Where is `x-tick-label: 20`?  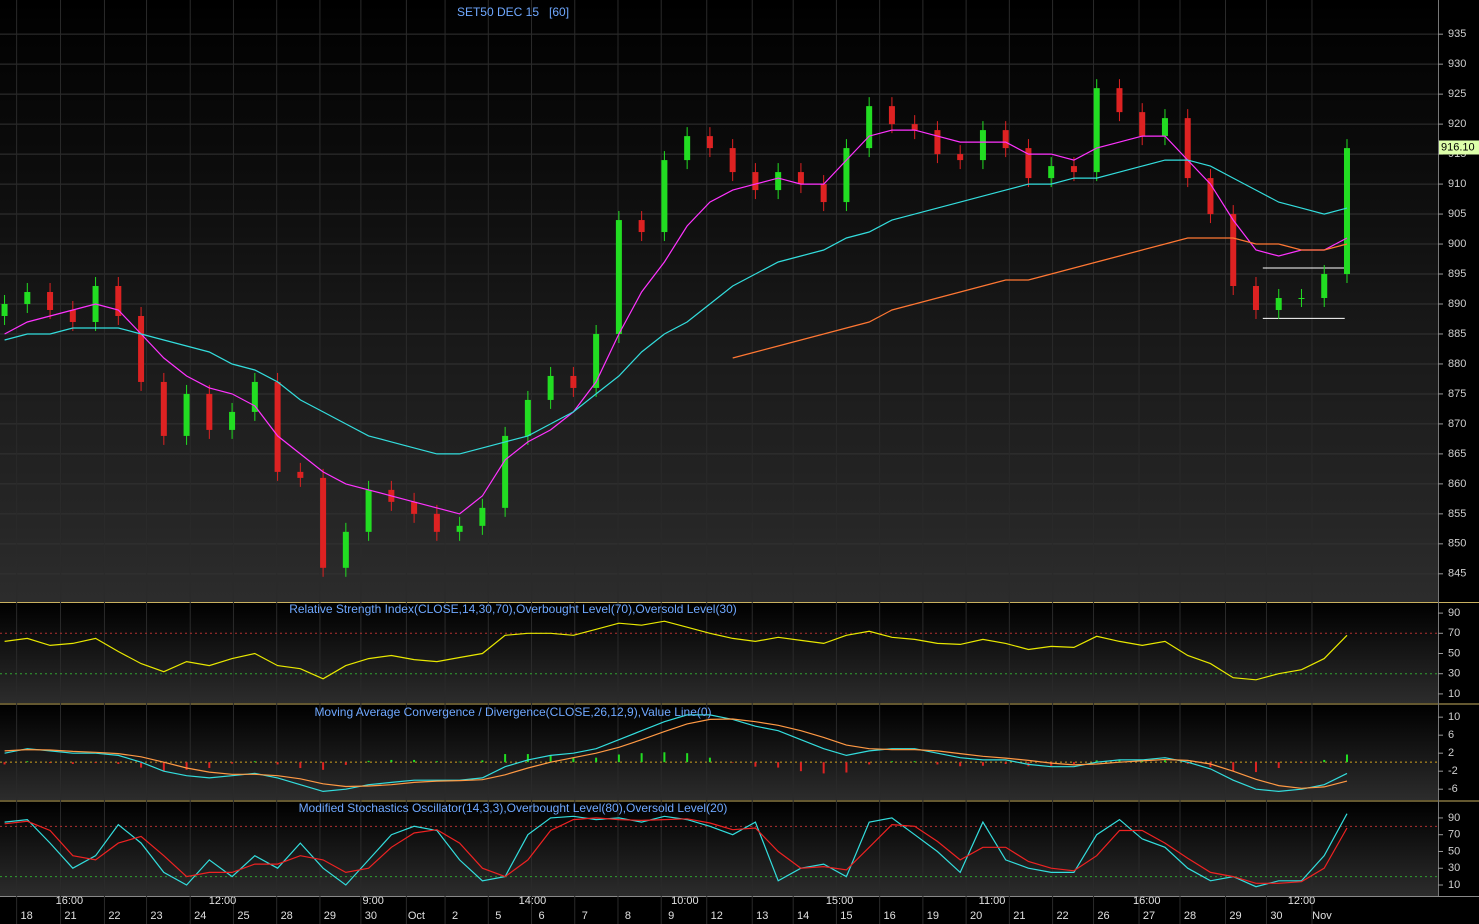
x-tick-label: 20 is located at coordinates (976, 916).